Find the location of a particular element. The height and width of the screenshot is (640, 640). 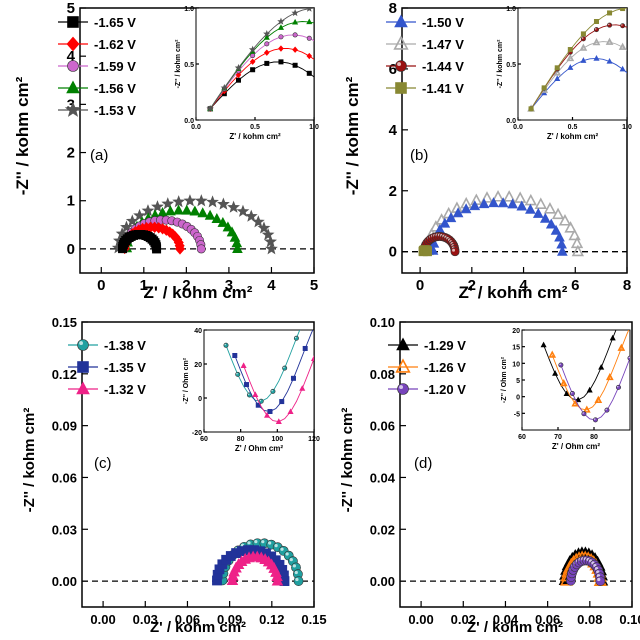

y-tick-label: 3 is located at coordinates (71, 104).